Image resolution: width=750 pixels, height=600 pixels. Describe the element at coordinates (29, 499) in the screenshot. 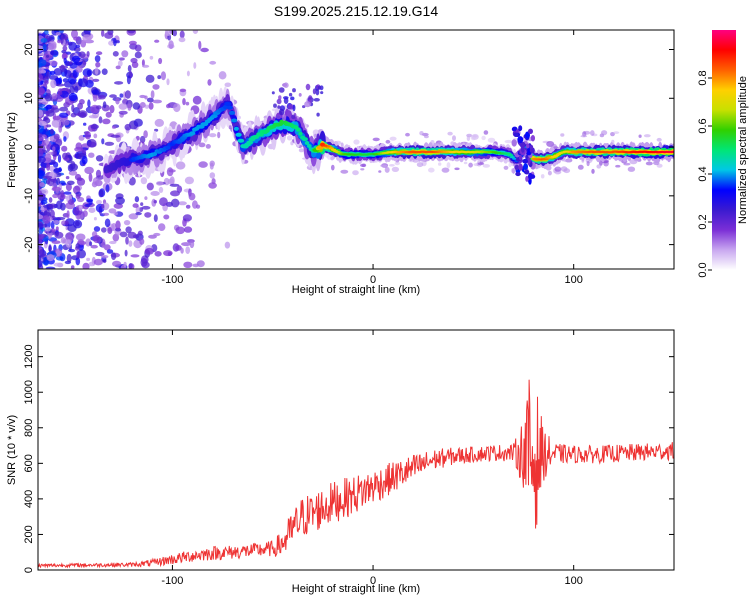

I see `snr-y-tick-label: 400` at that location.